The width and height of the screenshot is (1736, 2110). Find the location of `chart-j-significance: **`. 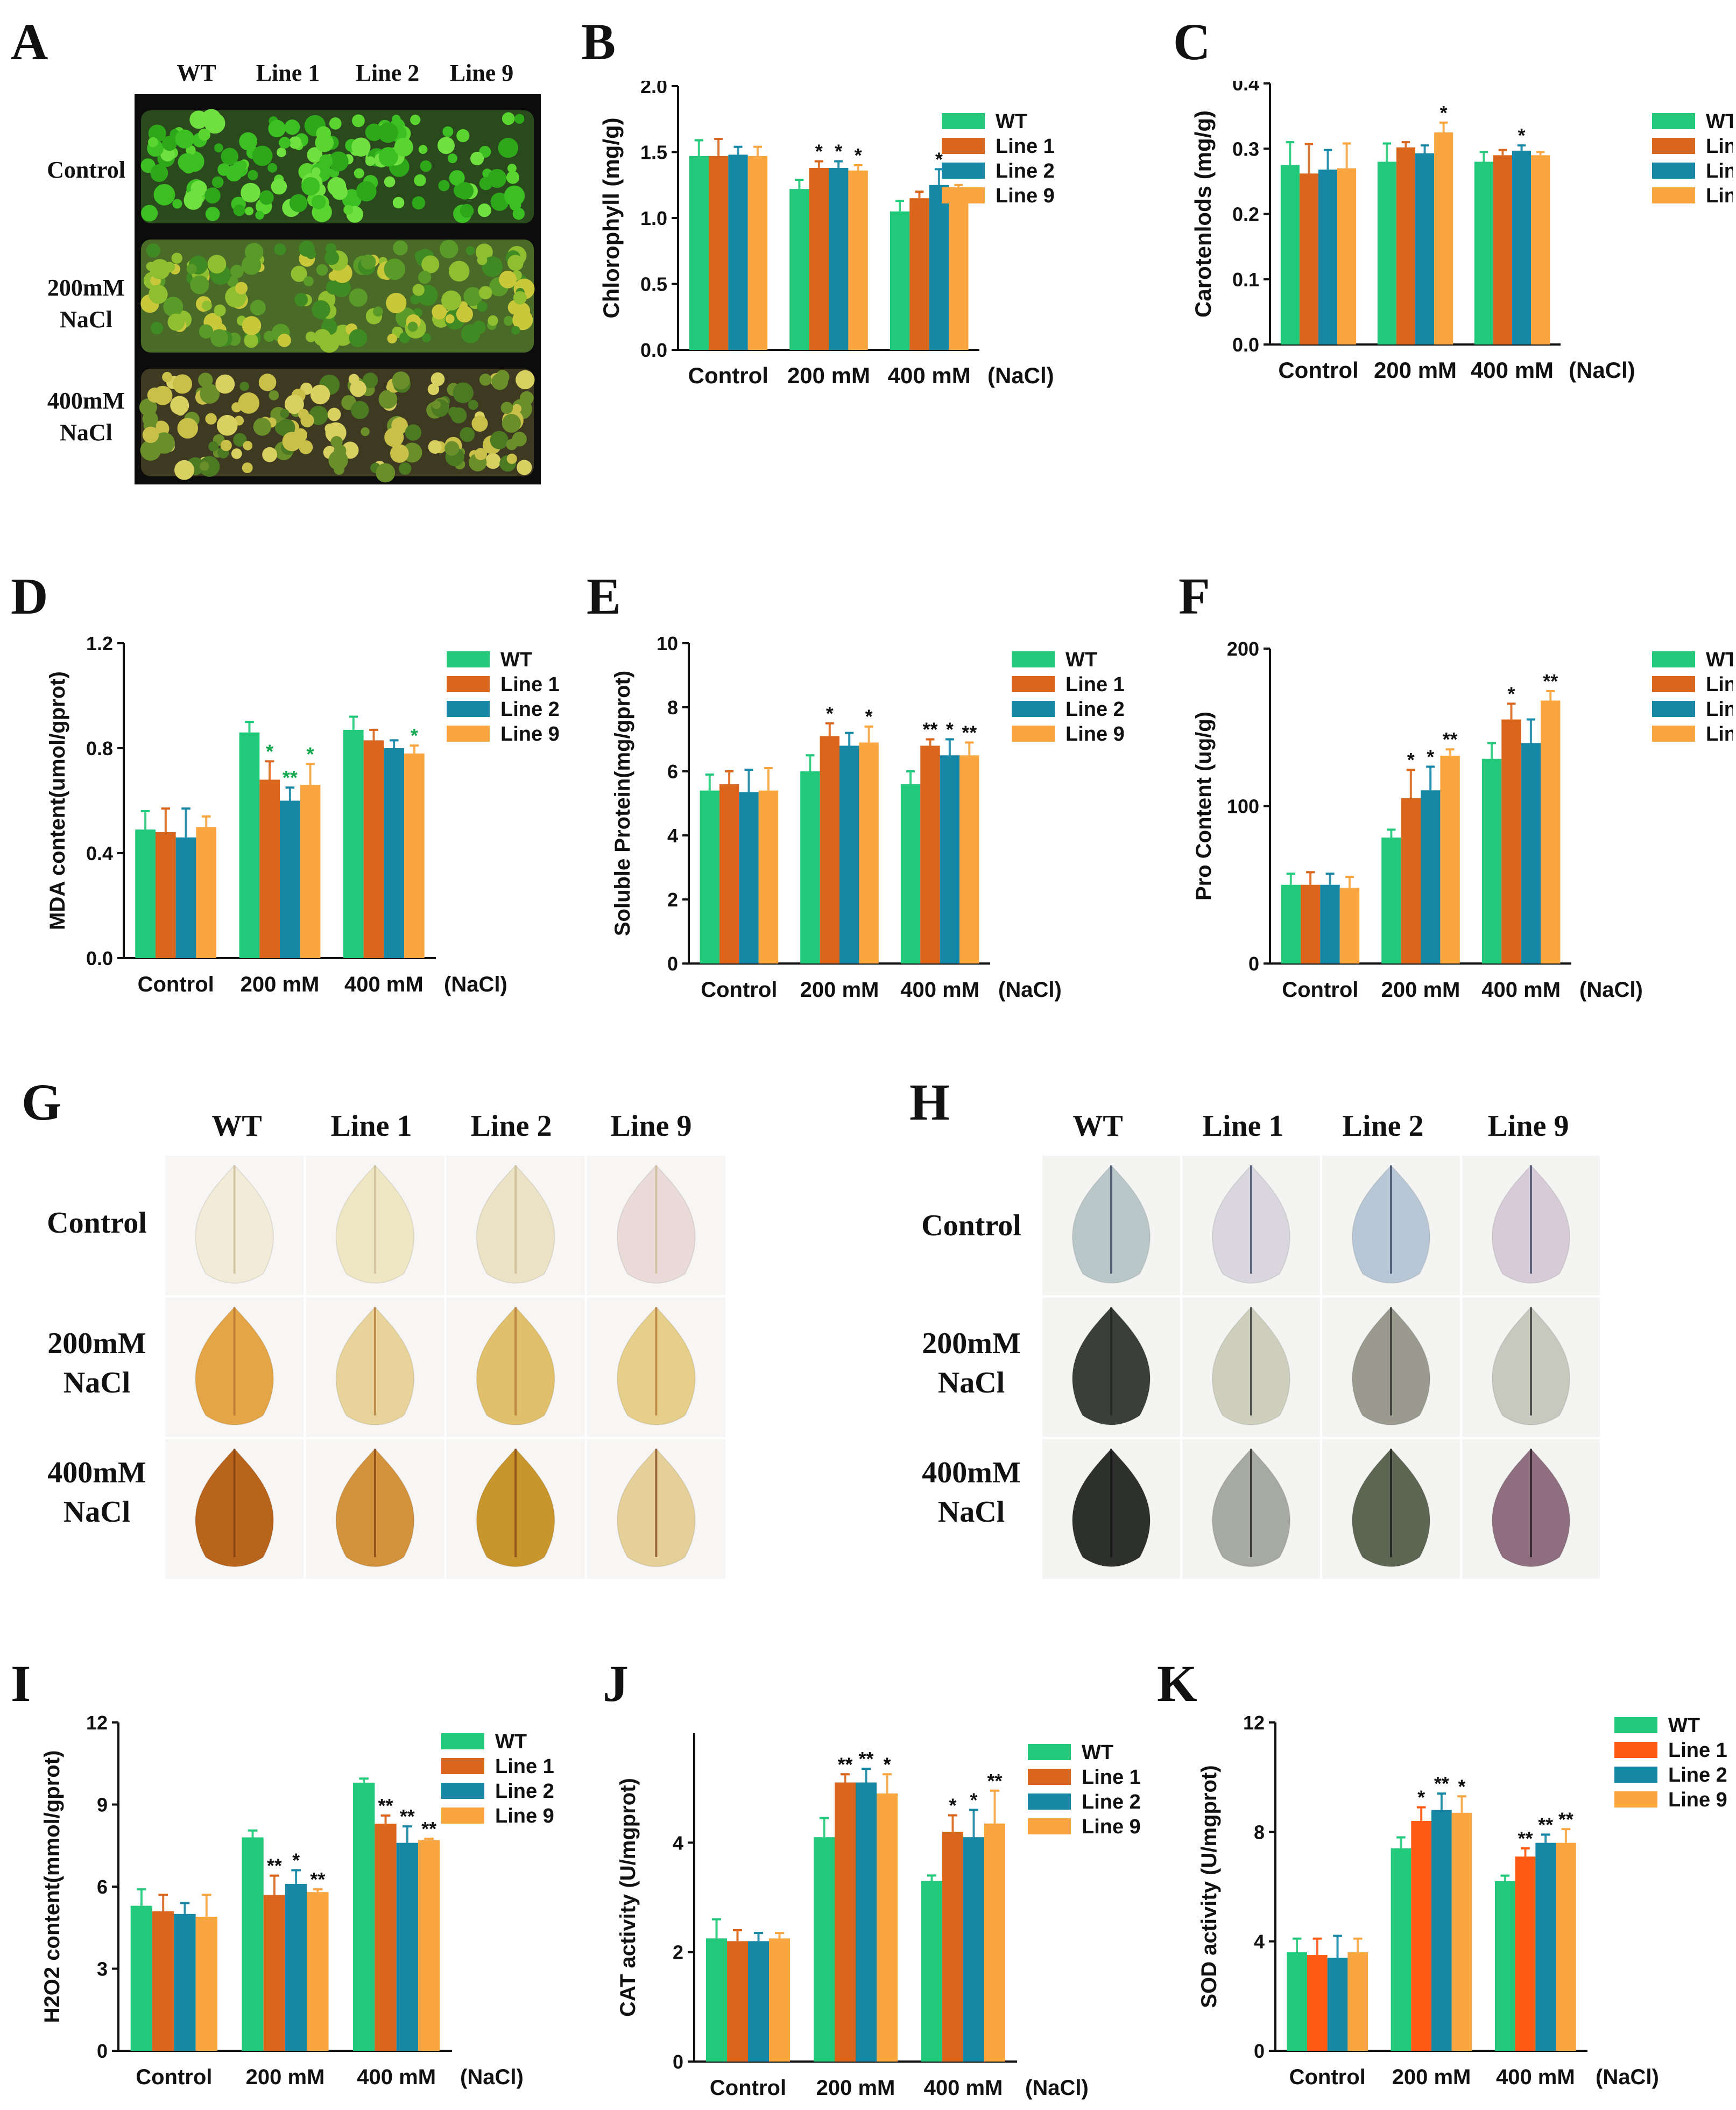

chart-j-significance: ** is located at coordinates (865, 1759).